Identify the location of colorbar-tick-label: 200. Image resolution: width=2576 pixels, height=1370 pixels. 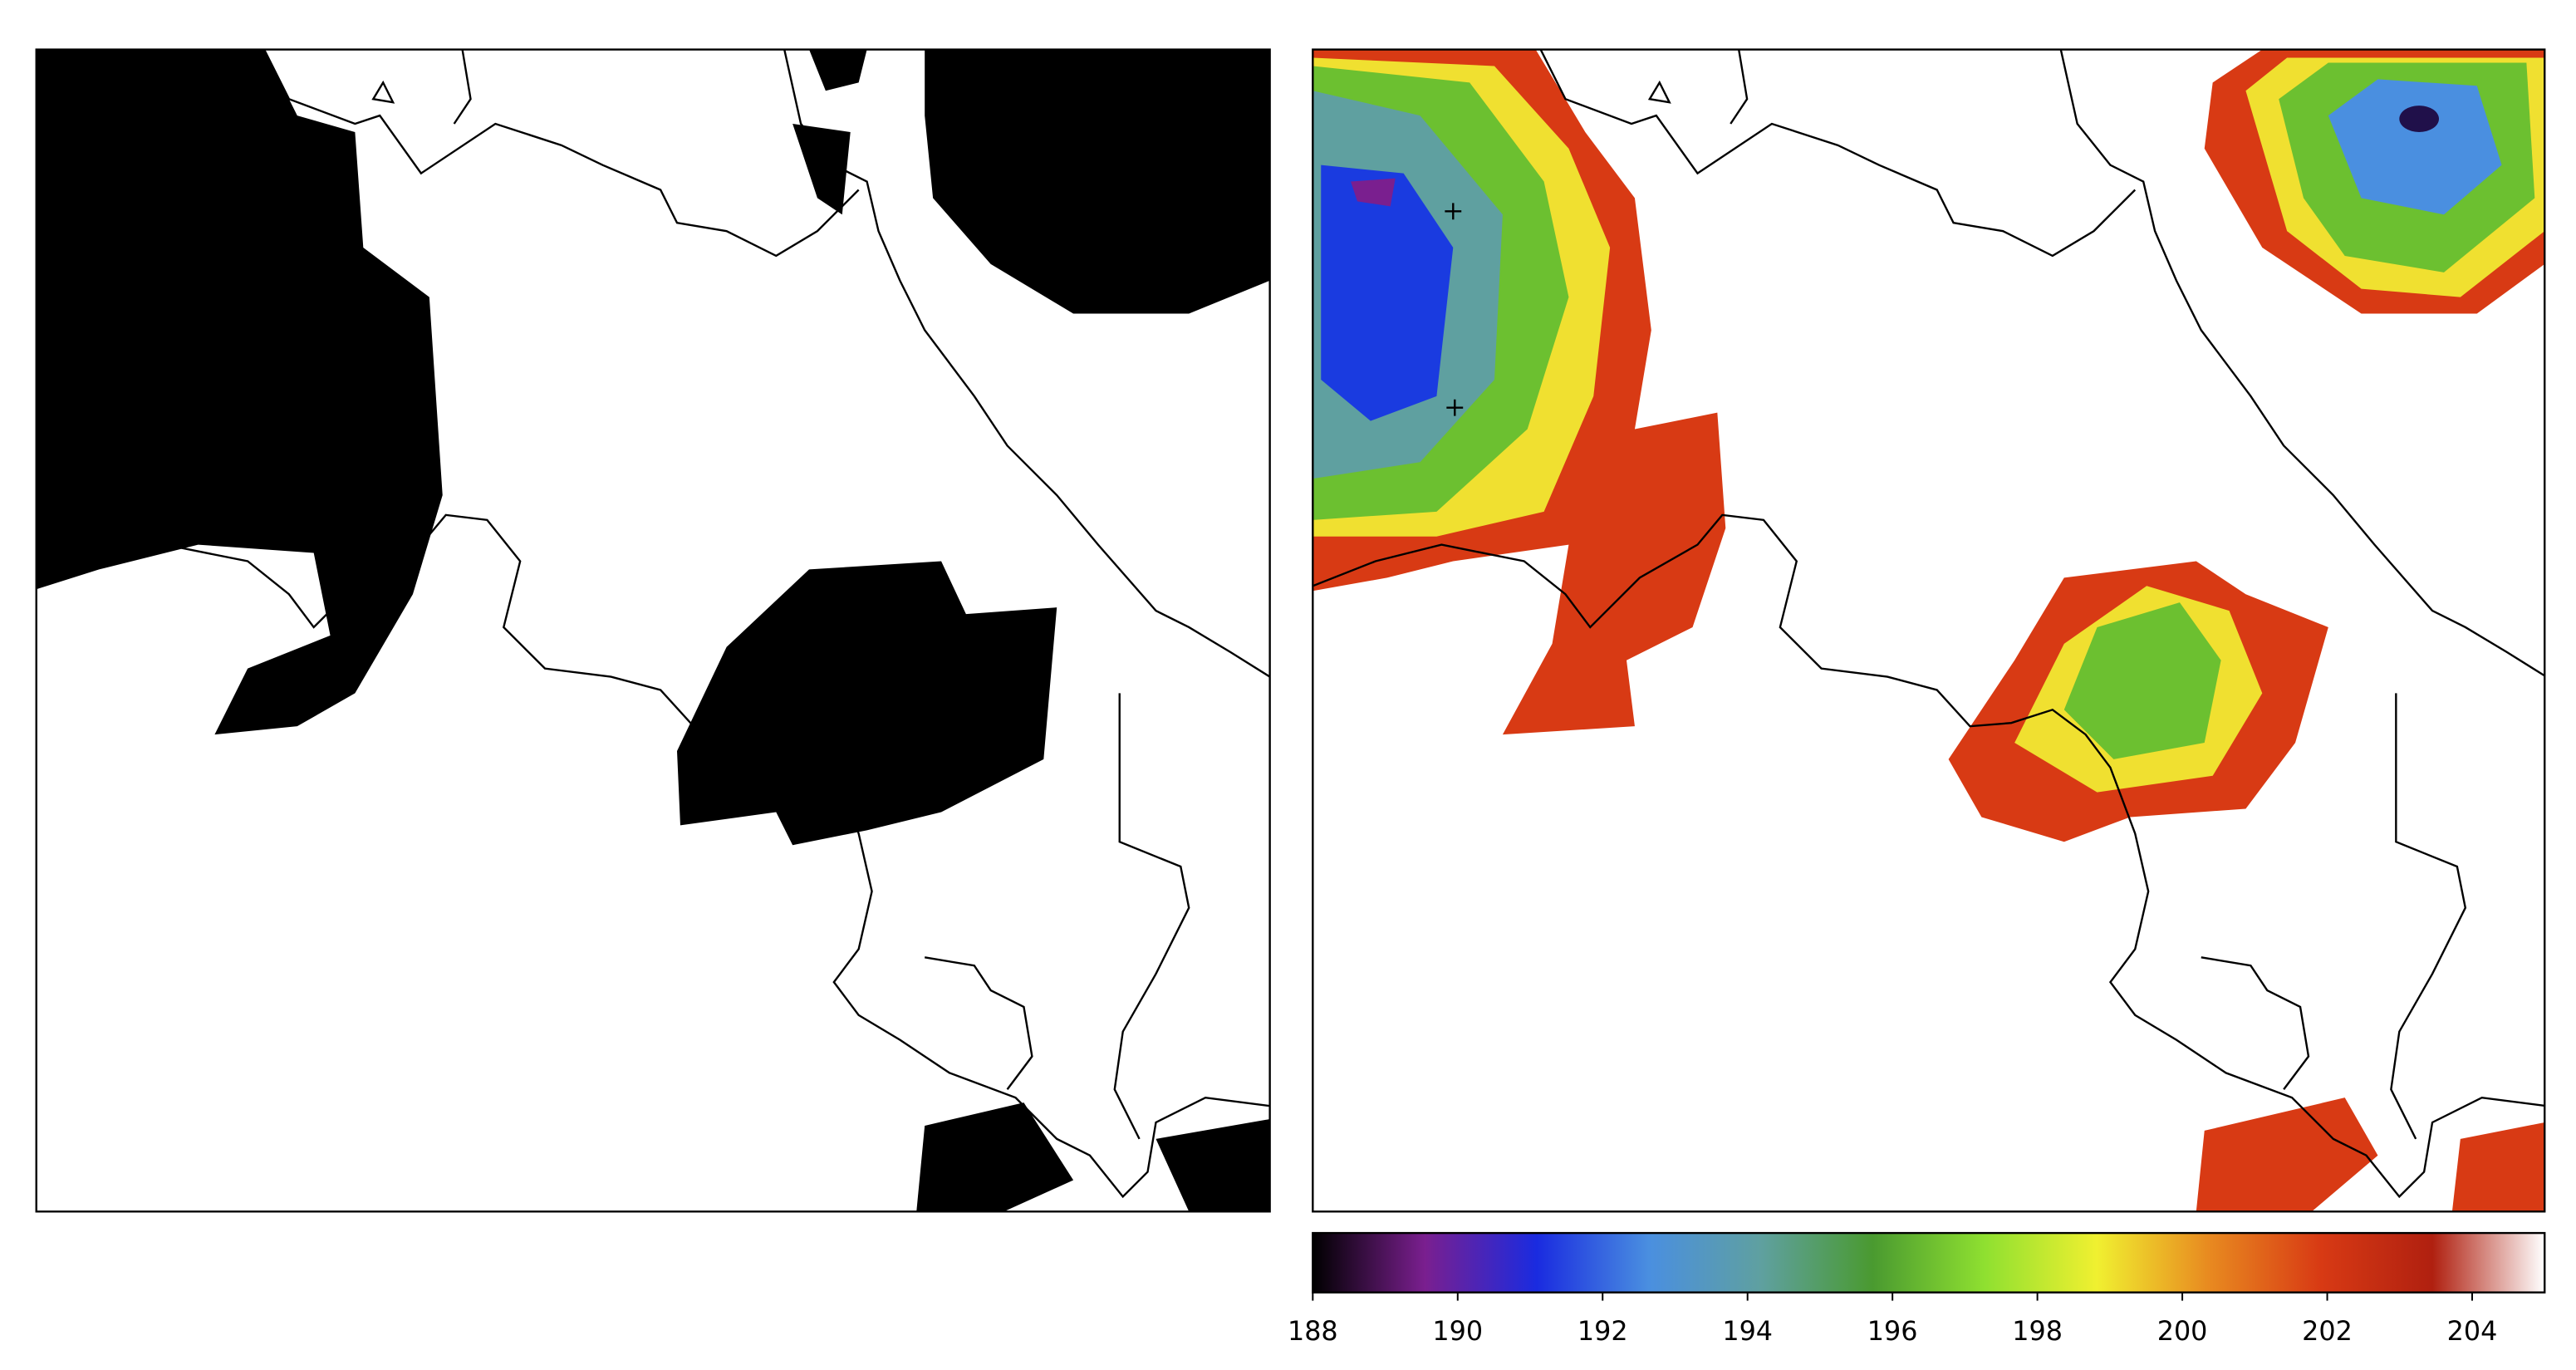
(2182, 1331).